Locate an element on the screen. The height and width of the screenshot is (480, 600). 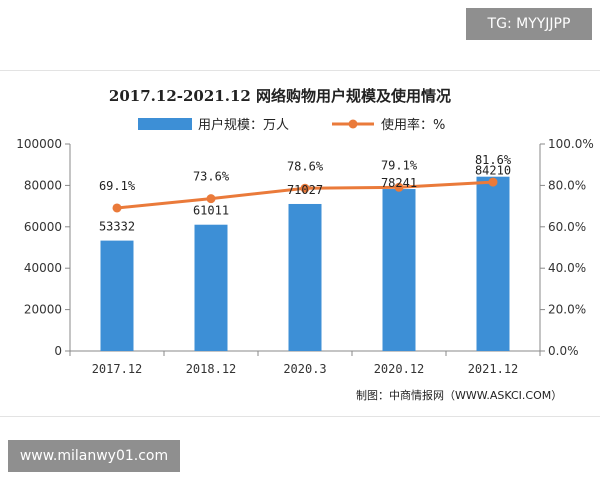
y-left-tick-label: 80000 is located at coordinates (43, 185).